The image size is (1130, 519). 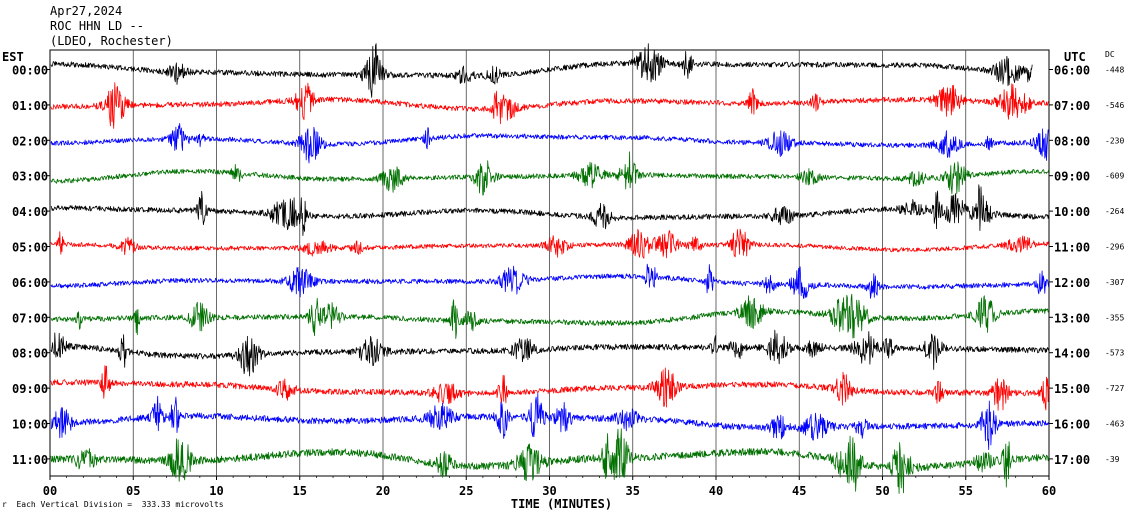 I want to click on right-time-label: 12:00, so click(x=1072, y=283).